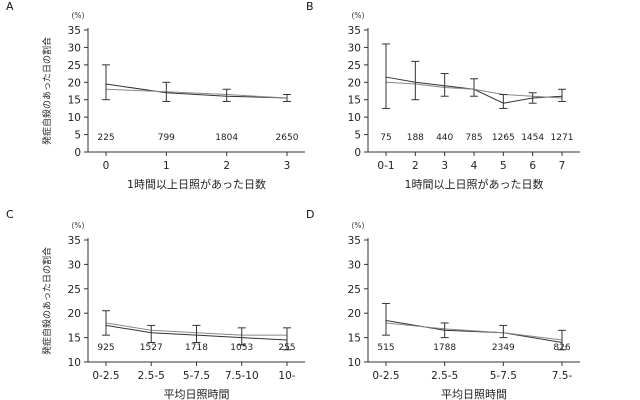 This screenshot has height=400, width=640. What do you see at coordinates (503, 348) in the screenshot?
I see `sample-size-label: 2349` at bounding box center [503, 348].